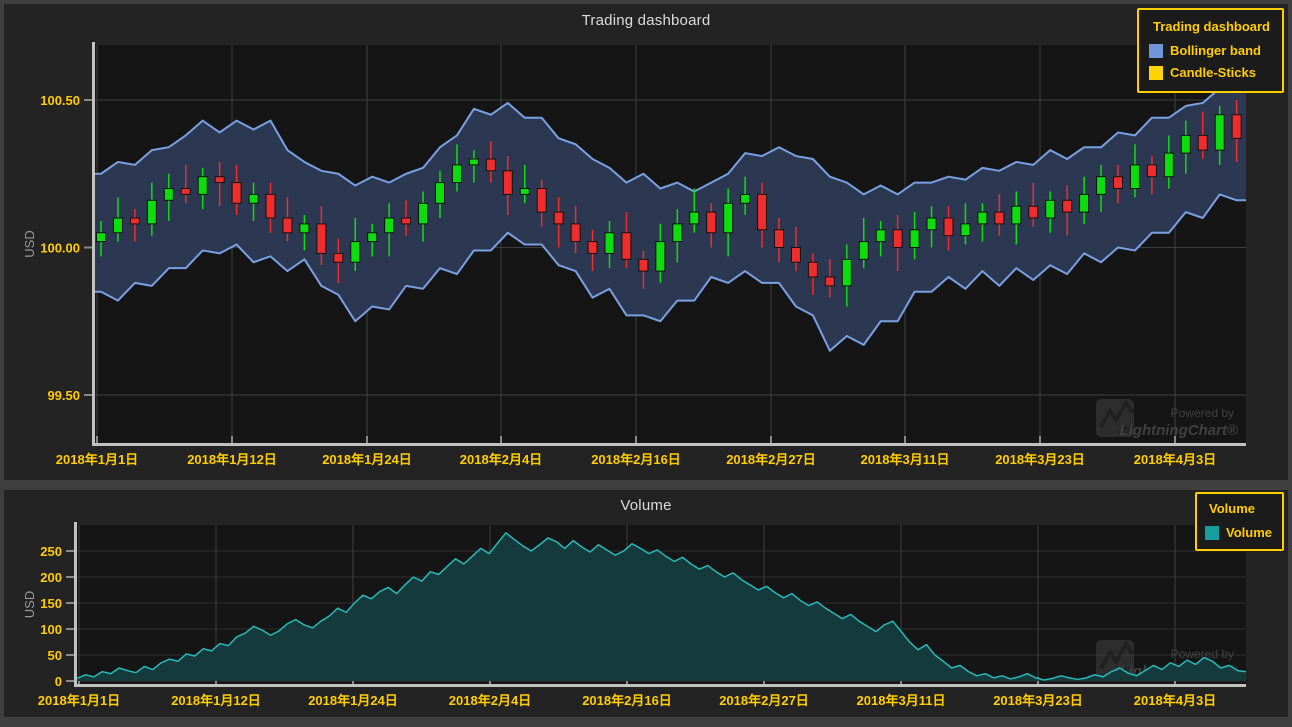 The height and width of the screenshot is (727, 1292). Describe the element at coordinates (1155, 50) in the screenshot. I see `bollinger-band-swatch-icon` at that location.